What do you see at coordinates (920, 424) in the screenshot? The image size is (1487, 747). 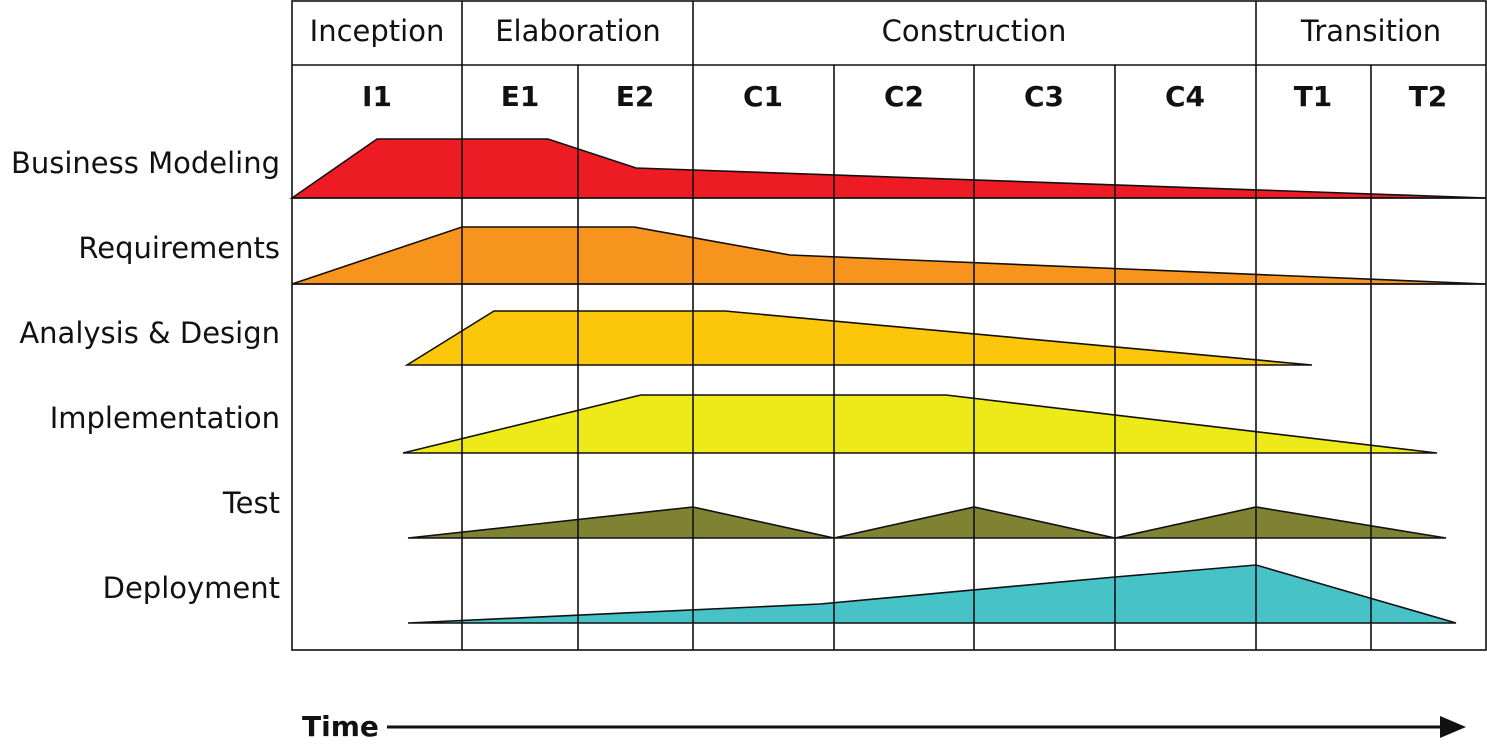 I see `implementation-hump` at bounding box center [920, 424].